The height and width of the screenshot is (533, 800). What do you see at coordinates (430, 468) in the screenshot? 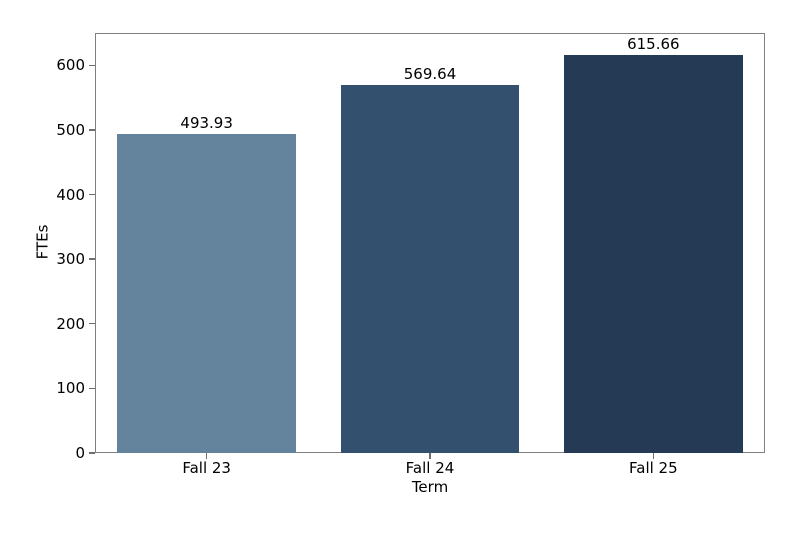
I see `x-tick-label: Fall 24` at bounding box center [430, 468].